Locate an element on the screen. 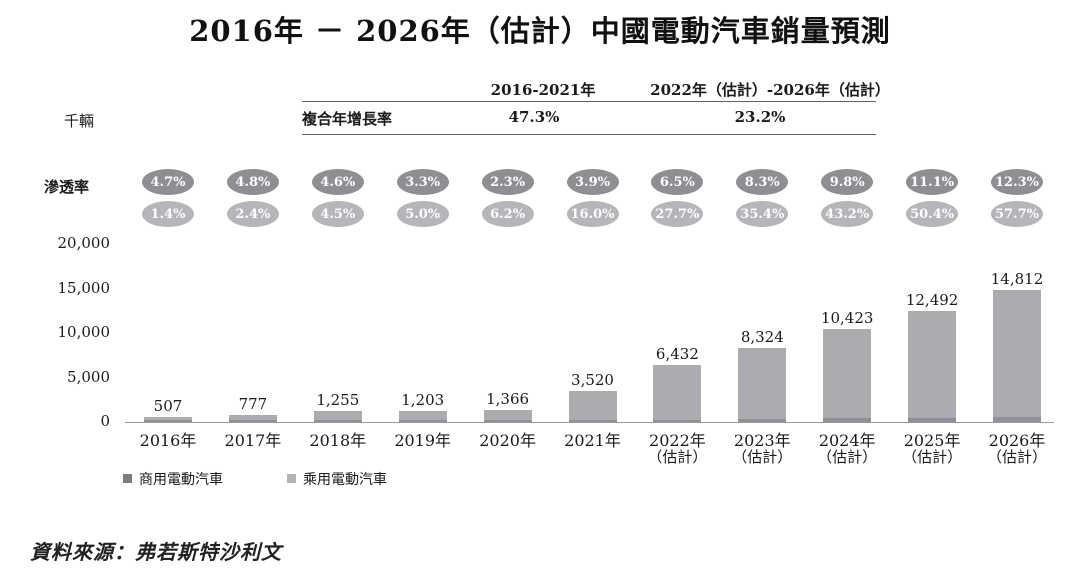 This screenshot has width=1080, height=579. penetration-badge: 12.3% is located at coordinates (1017, 182).